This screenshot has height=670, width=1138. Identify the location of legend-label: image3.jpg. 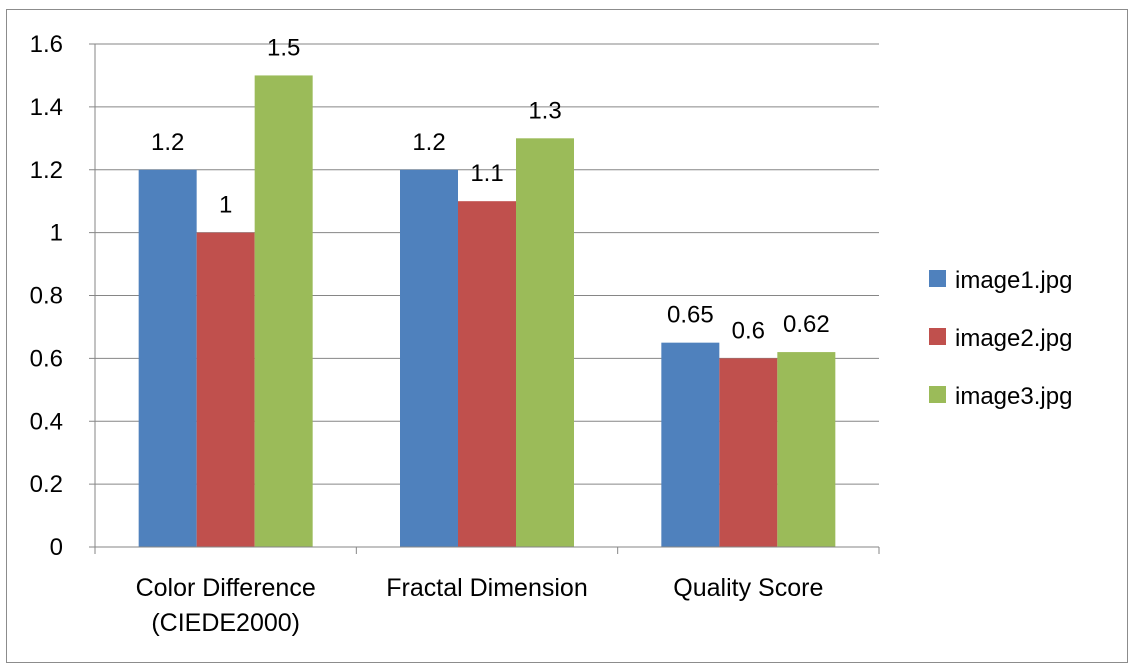
(1013, 396).